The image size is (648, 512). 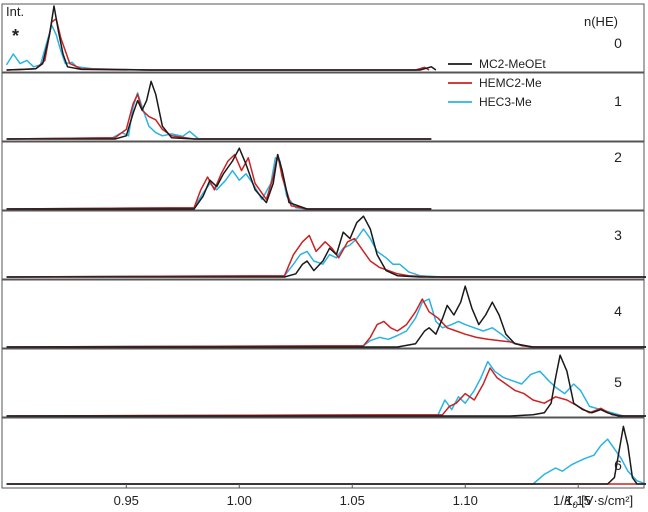 I want to click on trace-n4-hemc2-me, so click(x=326, y=323).